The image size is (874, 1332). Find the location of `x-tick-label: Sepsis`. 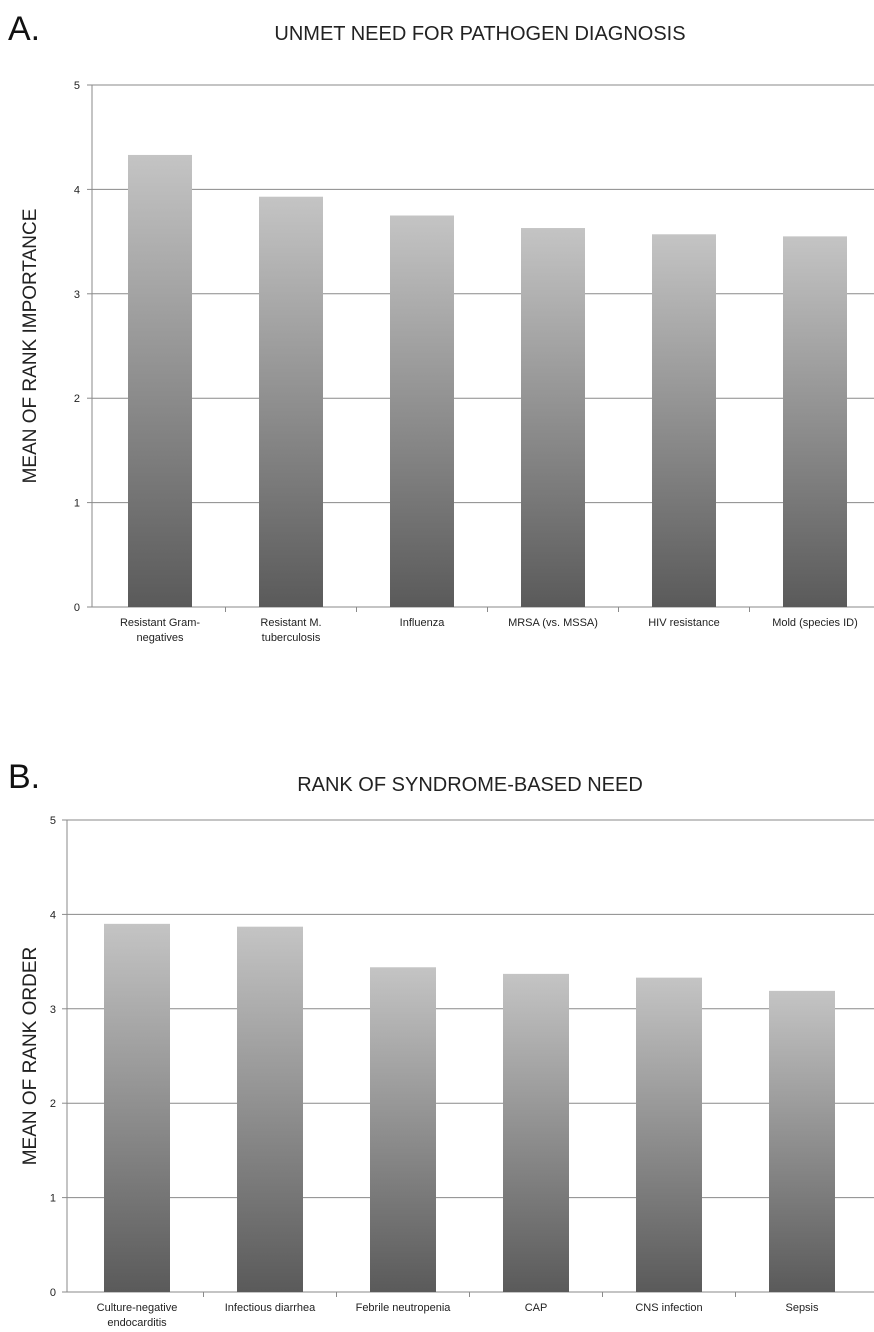

x-tick-label: Sepsis is located at coordinates (802, 1308).